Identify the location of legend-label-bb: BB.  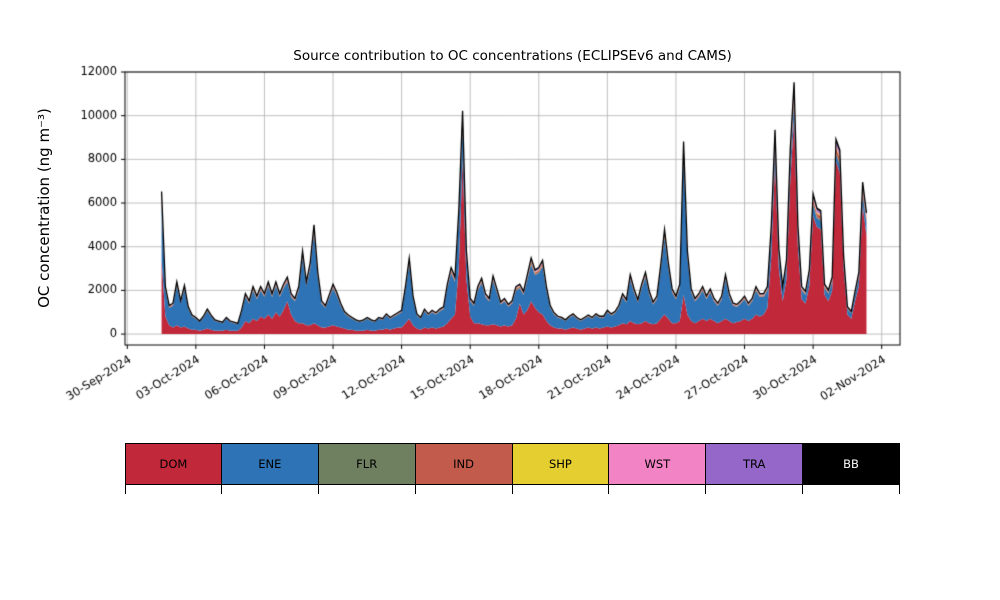
(851, 464).